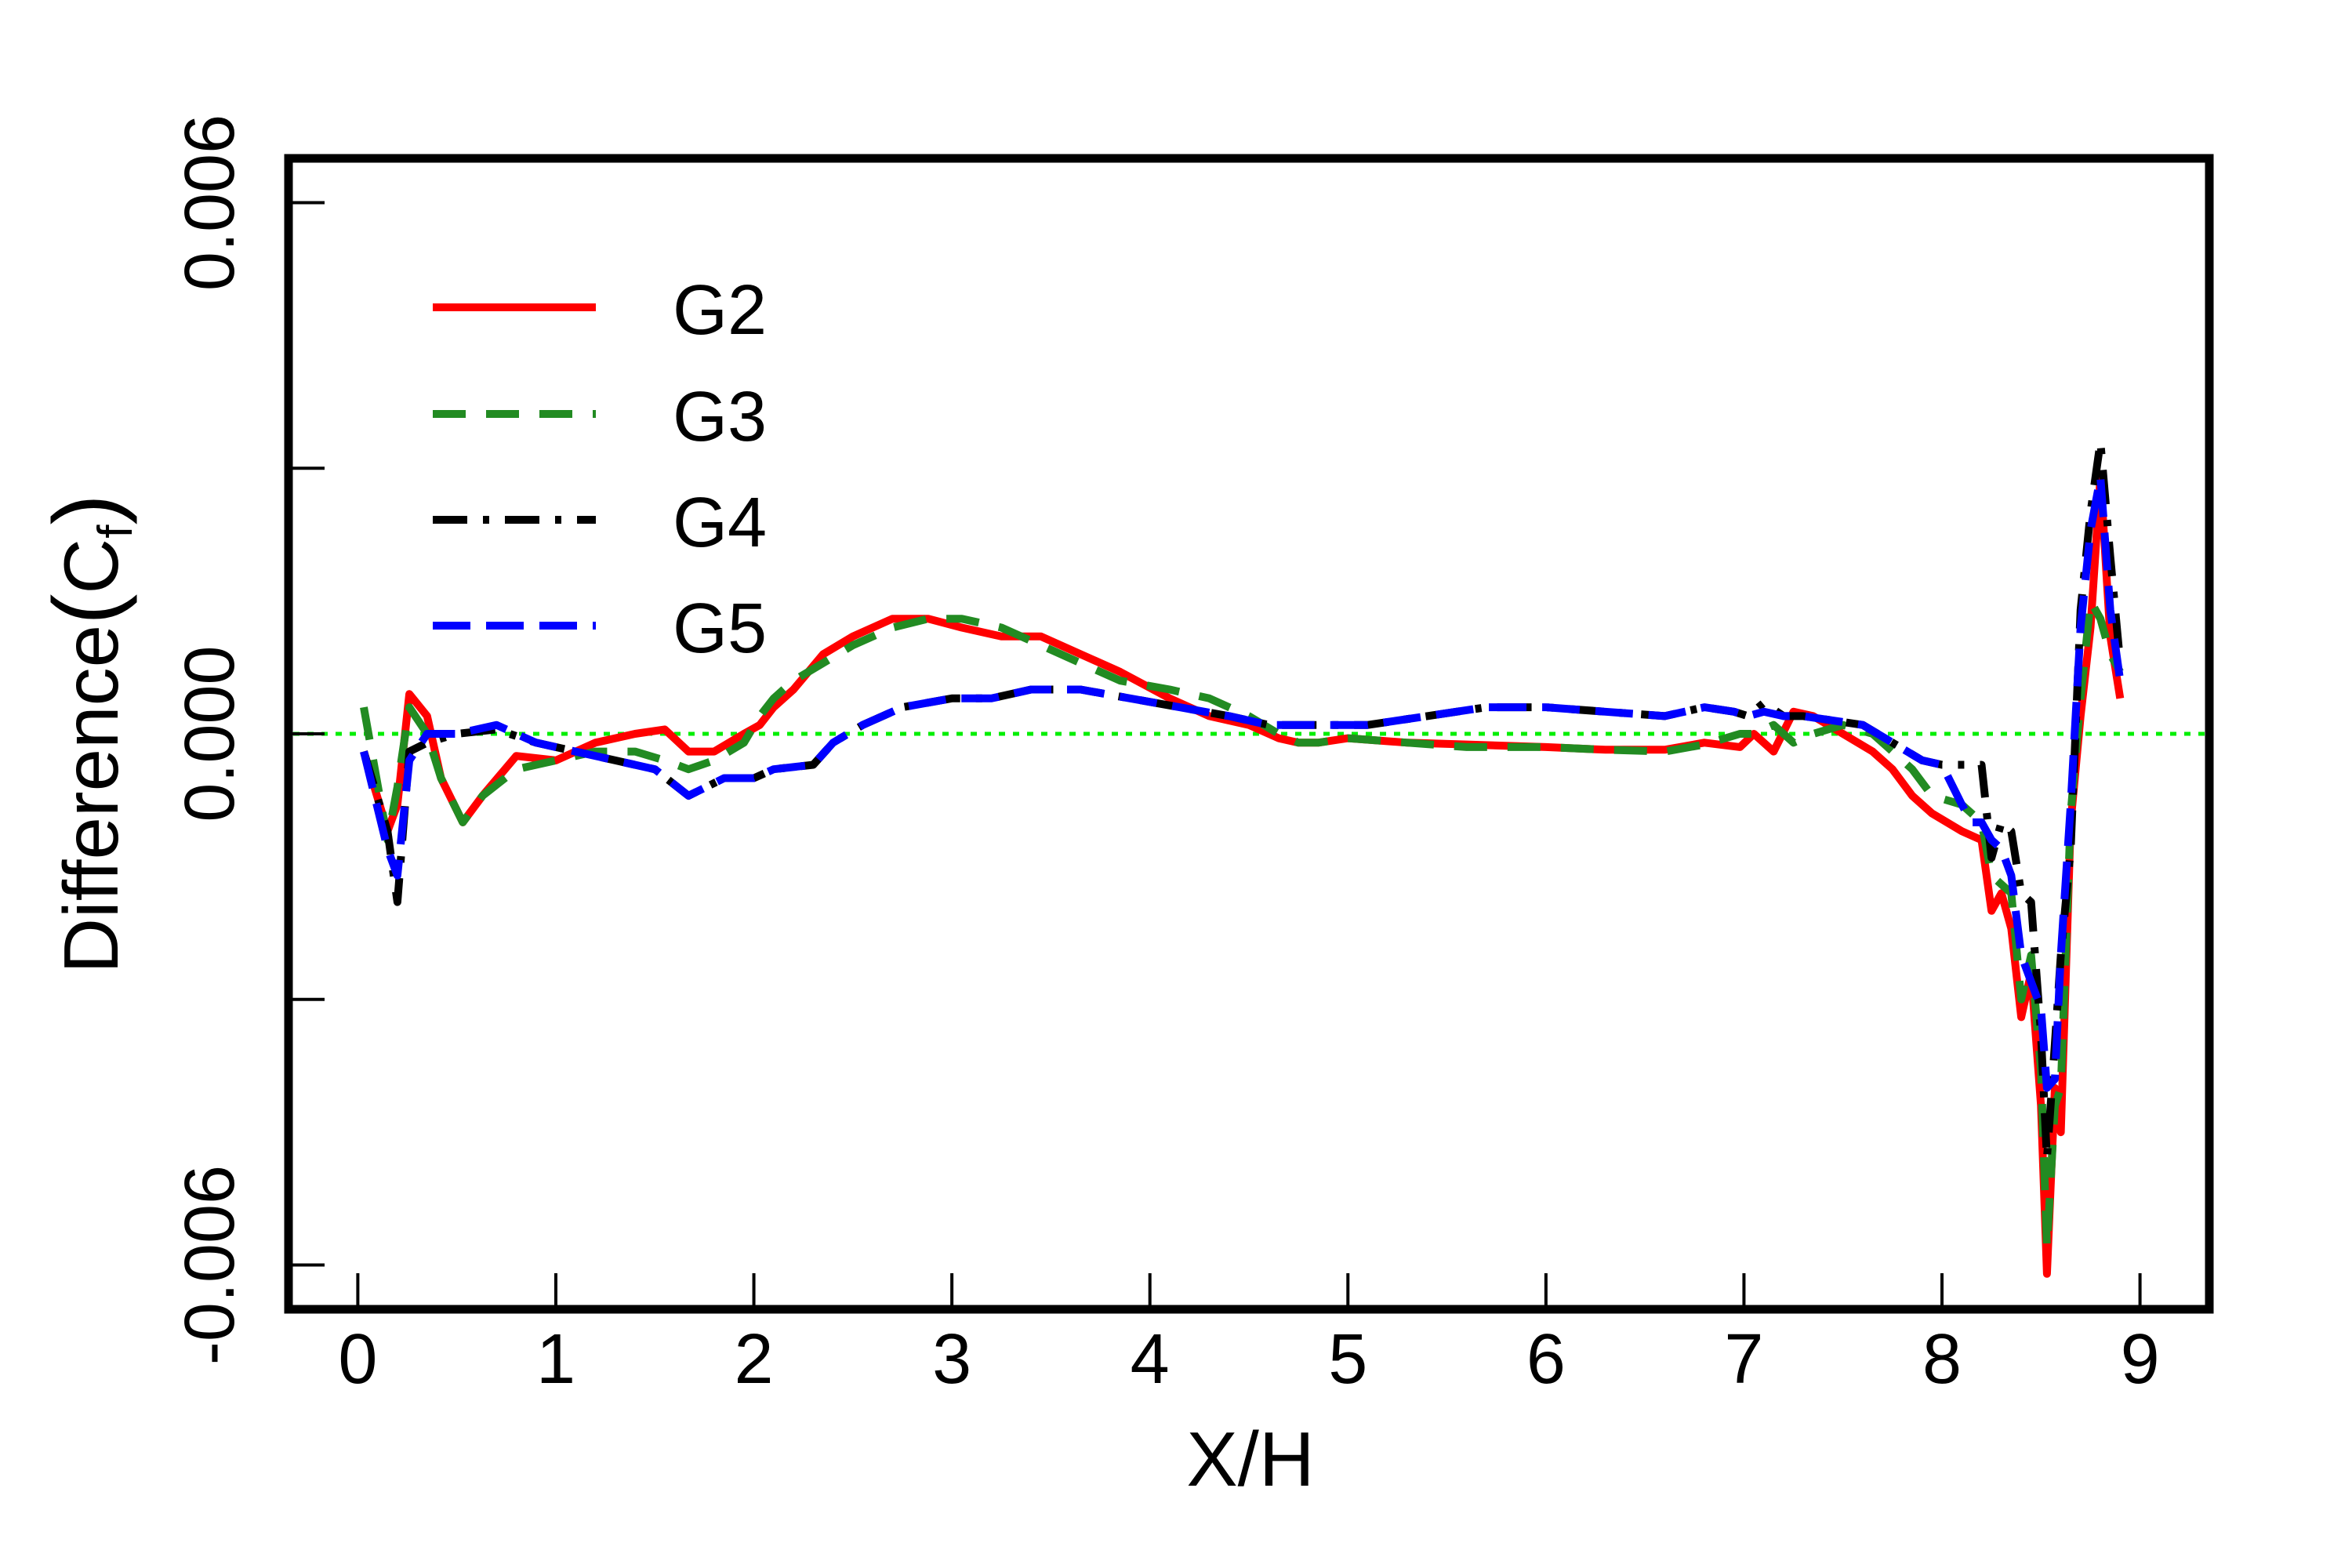 This screenshot has width=2352, height=1568. I want to click on legend-label-g3: G3, so click(720, 417).